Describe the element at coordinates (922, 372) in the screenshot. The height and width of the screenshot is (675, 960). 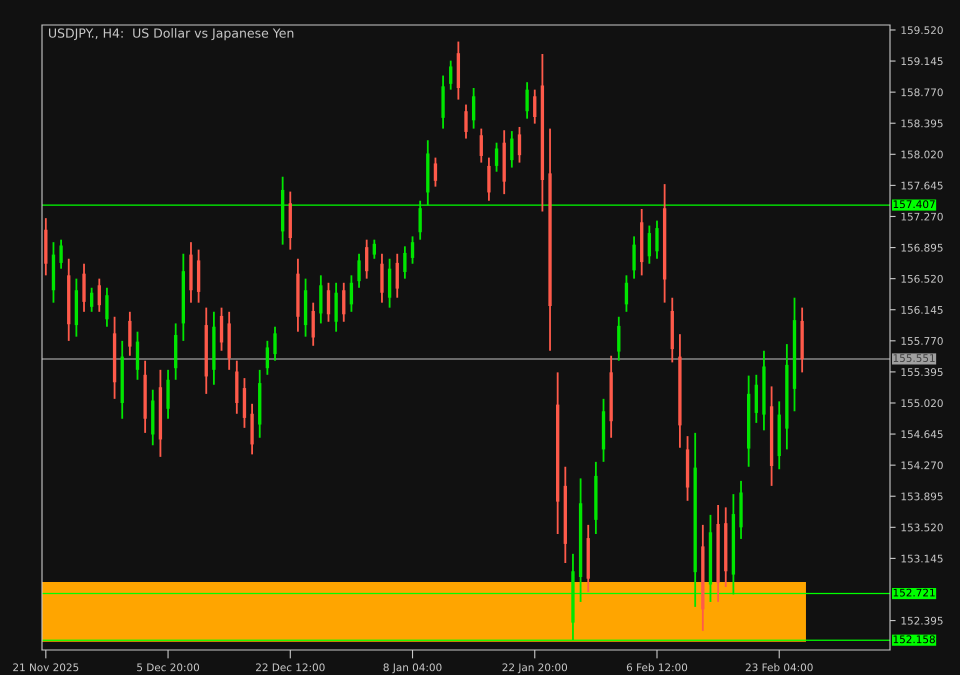
I see `y-tick-label: 155.395` at that location.